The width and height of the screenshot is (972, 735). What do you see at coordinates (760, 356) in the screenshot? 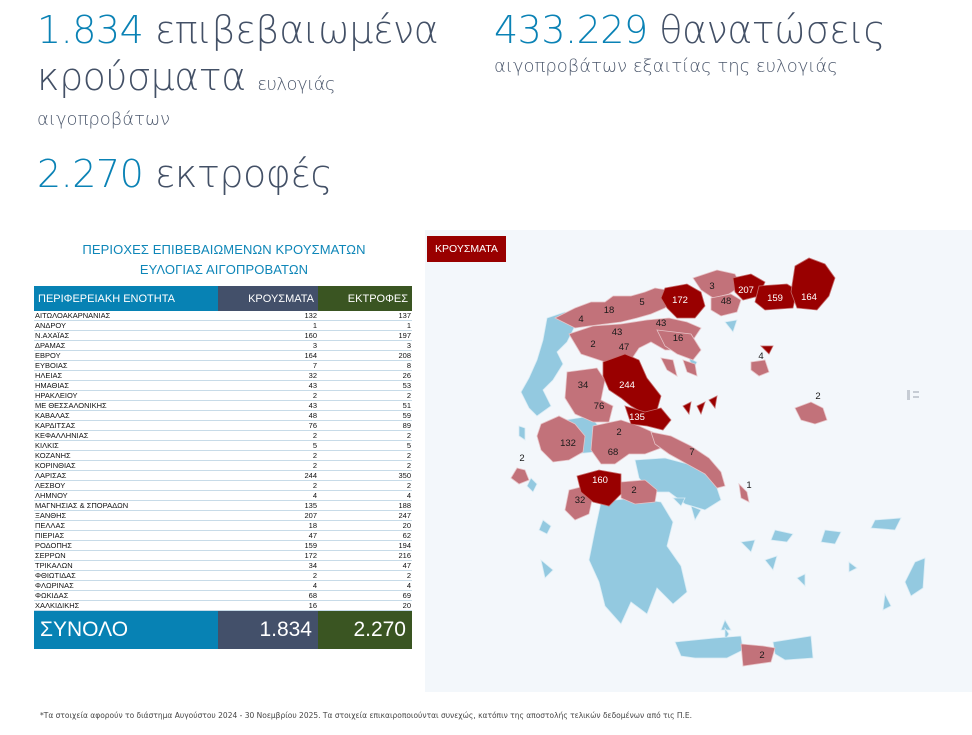
I see `map-region-label: 4` at bounding box center [760, 356].